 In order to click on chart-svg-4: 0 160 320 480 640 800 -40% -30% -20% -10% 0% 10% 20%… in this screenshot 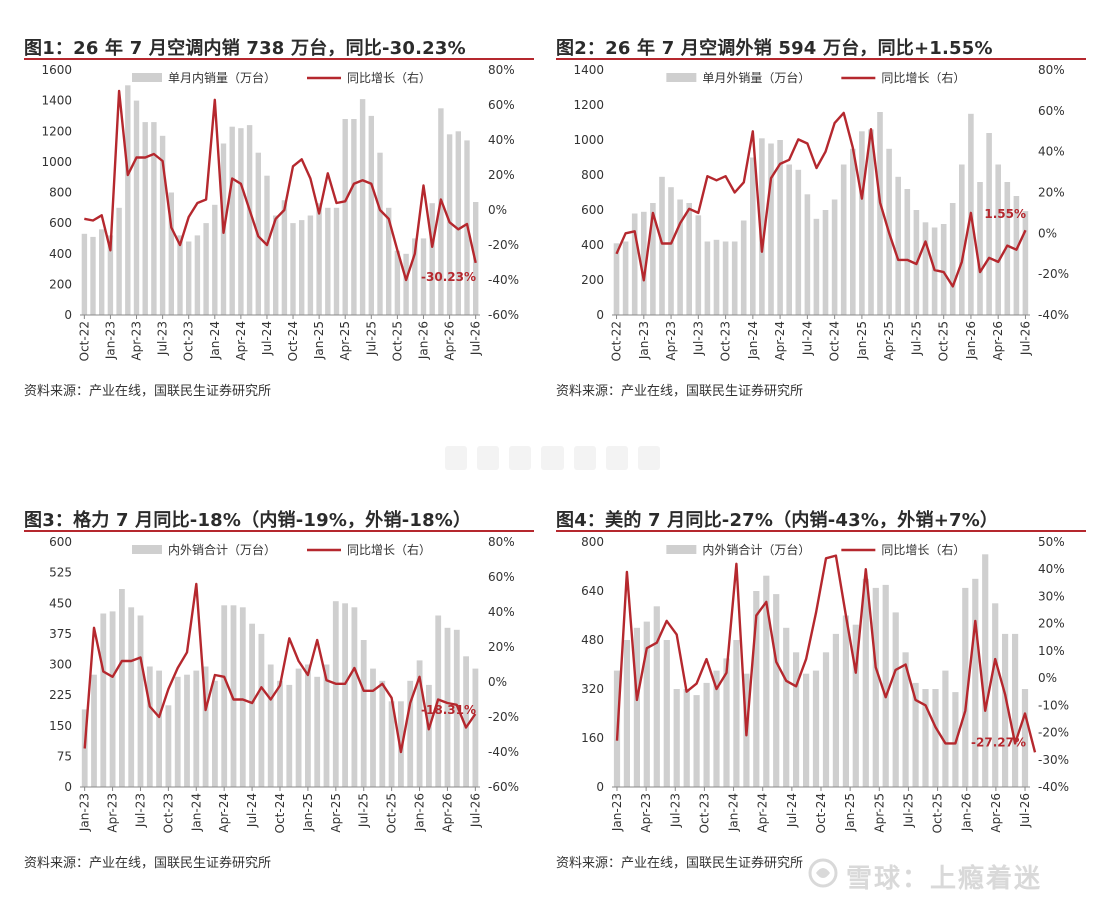, I will do `click(825, 684)`.